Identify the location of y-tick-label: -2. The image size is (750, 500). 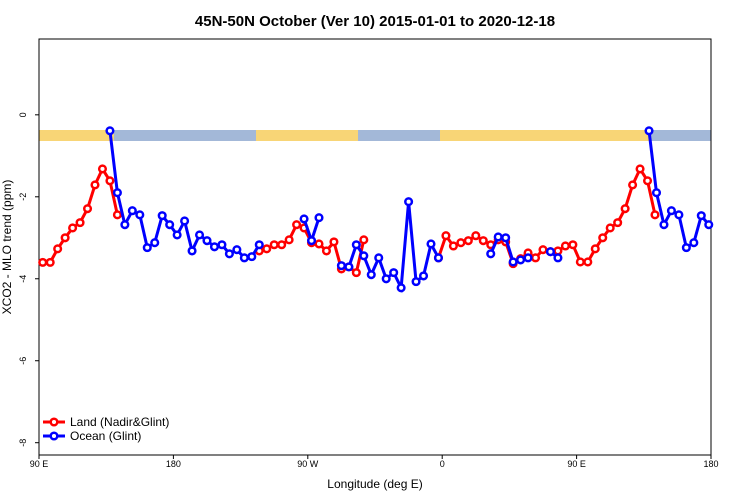
(23, 197).